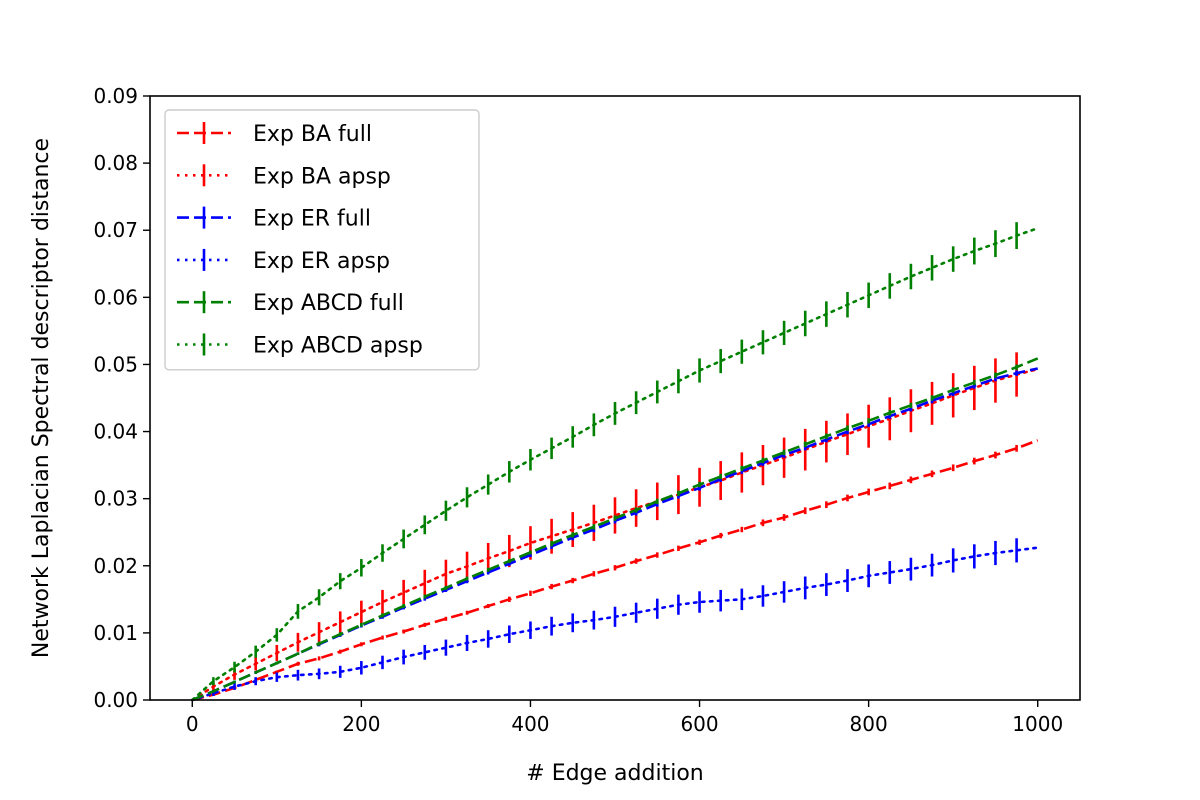 The image size is (1200, 800). What do you see at coordinates (115, 700) in the screenshot?
I see `y-tick-label: 0.00` at bounding box center [115, 700].